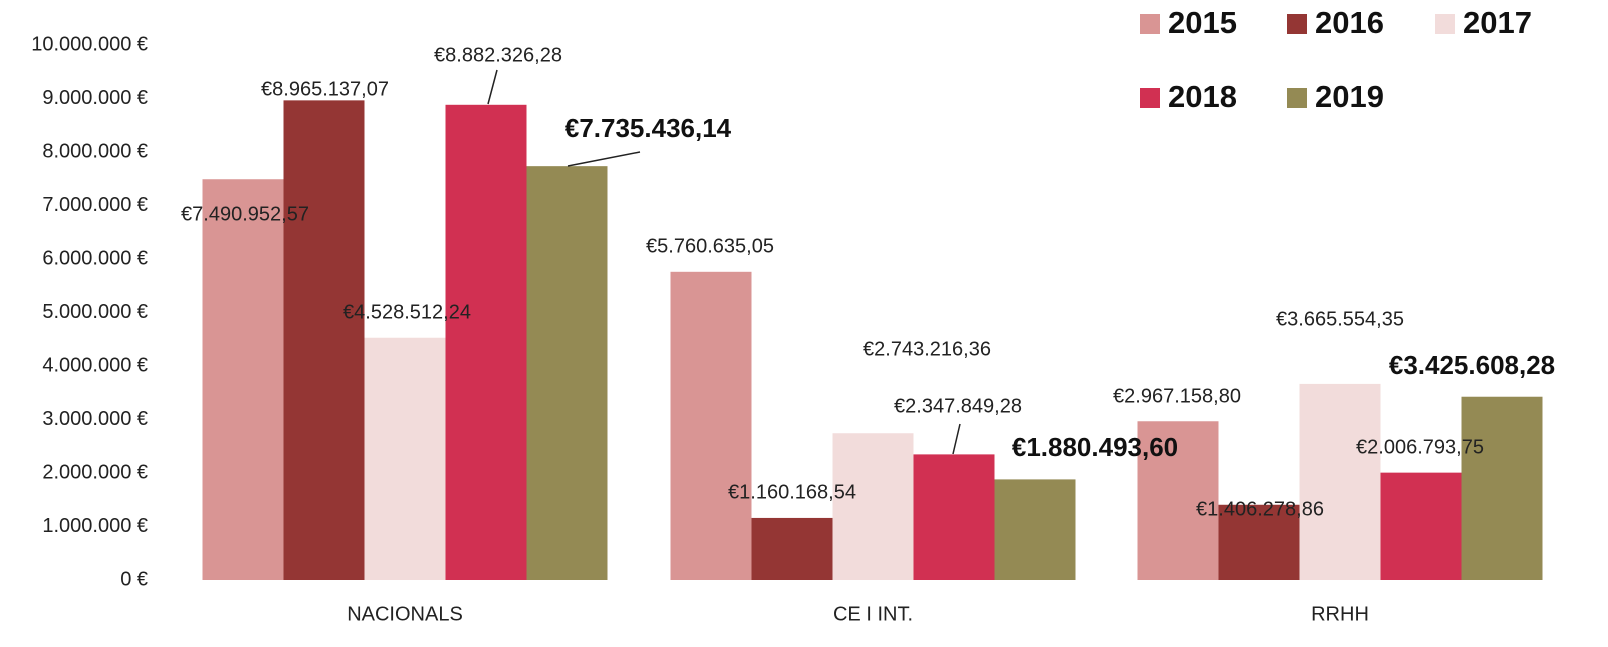  What do you see at coordinates (710, 246) in the screenshot?
I see `data-label: €5.760.635,05` at bounding box center [710, 246].